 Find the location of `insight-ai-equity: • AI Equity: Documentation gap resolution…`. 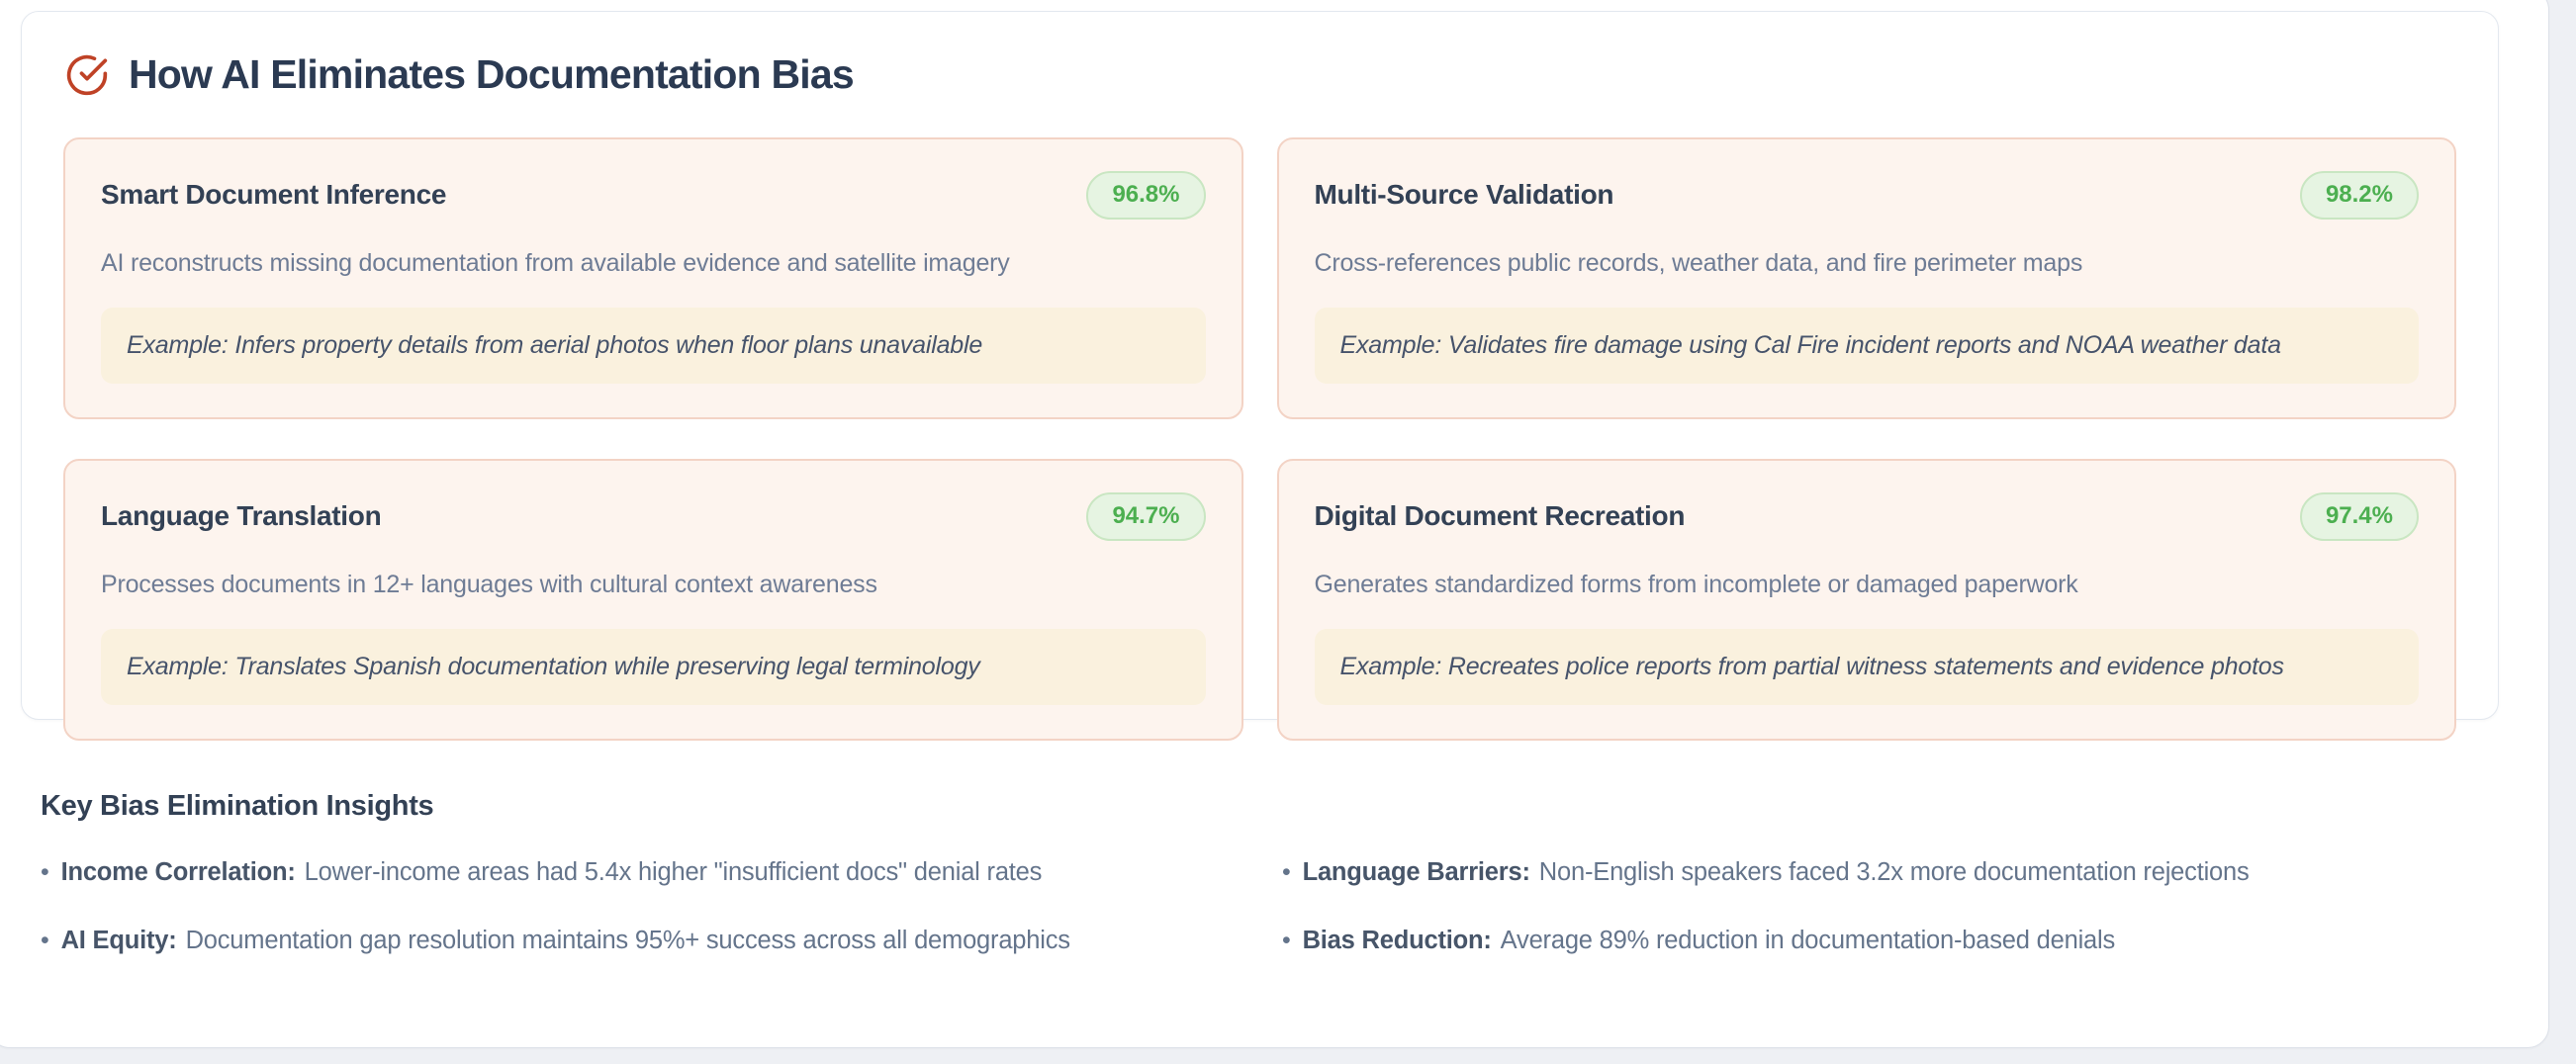

insight-ai-equity: • AI Equity: Documentation gap resolution… is located at coordinates (661, 941).